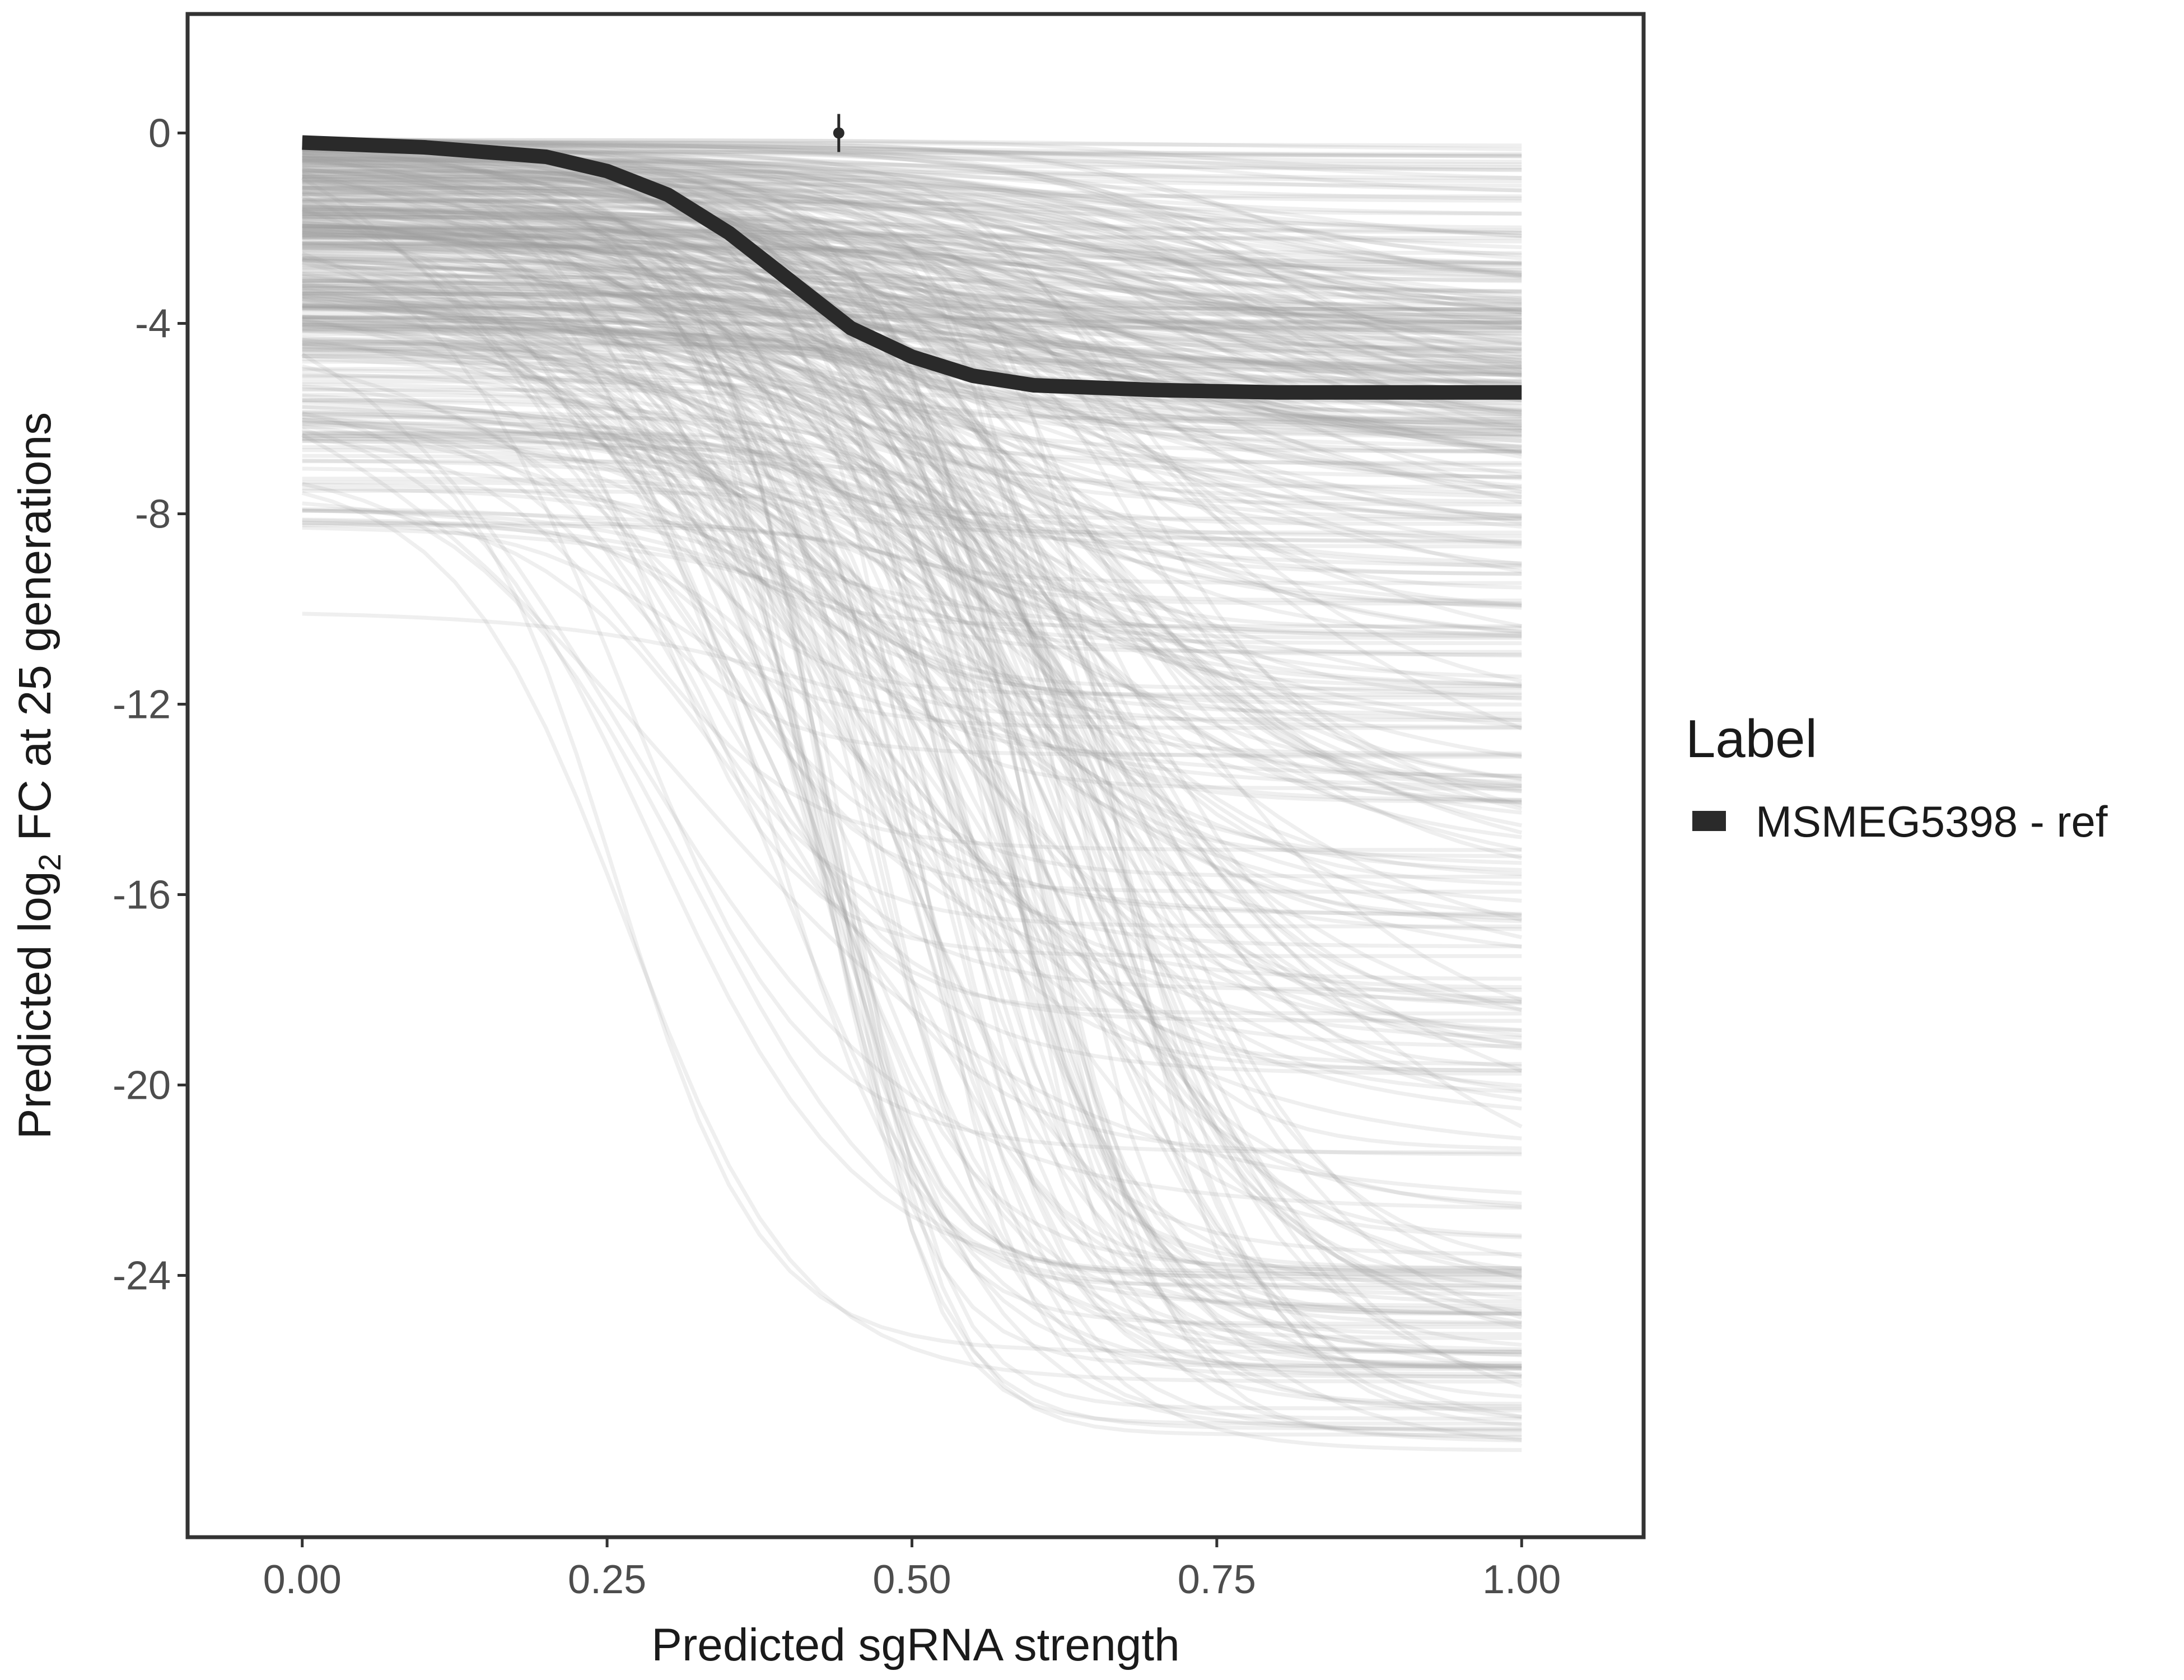 This screenshot has width=2184, height=1680. What do you see at coordinates (1217, 1580) in the screenshot?
I see `x-tick-label: 0.75` at bounding box center [1217, 1580].